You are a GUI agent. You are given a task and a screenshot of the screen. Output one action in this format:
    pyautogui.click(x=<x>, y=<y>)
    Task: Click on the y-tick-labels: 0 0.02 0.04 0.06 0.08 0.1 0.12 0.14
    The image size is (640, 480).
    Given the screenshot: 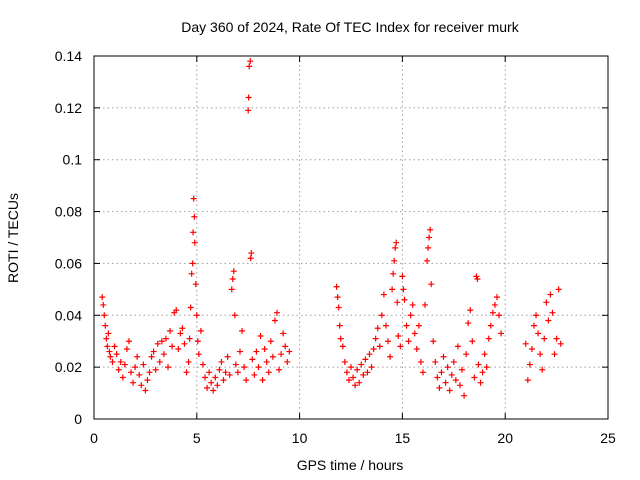 What is the action you would take?
    pyautogui.click(x=68, y=237)
    